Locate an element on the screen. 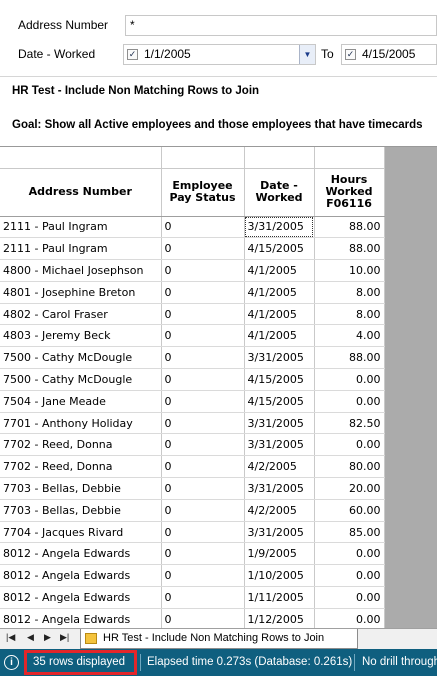 Image resolution: width=437 pixels, height=676 pixels. cell-hours-worked: 4.00 is located at coordinates (349, 336).